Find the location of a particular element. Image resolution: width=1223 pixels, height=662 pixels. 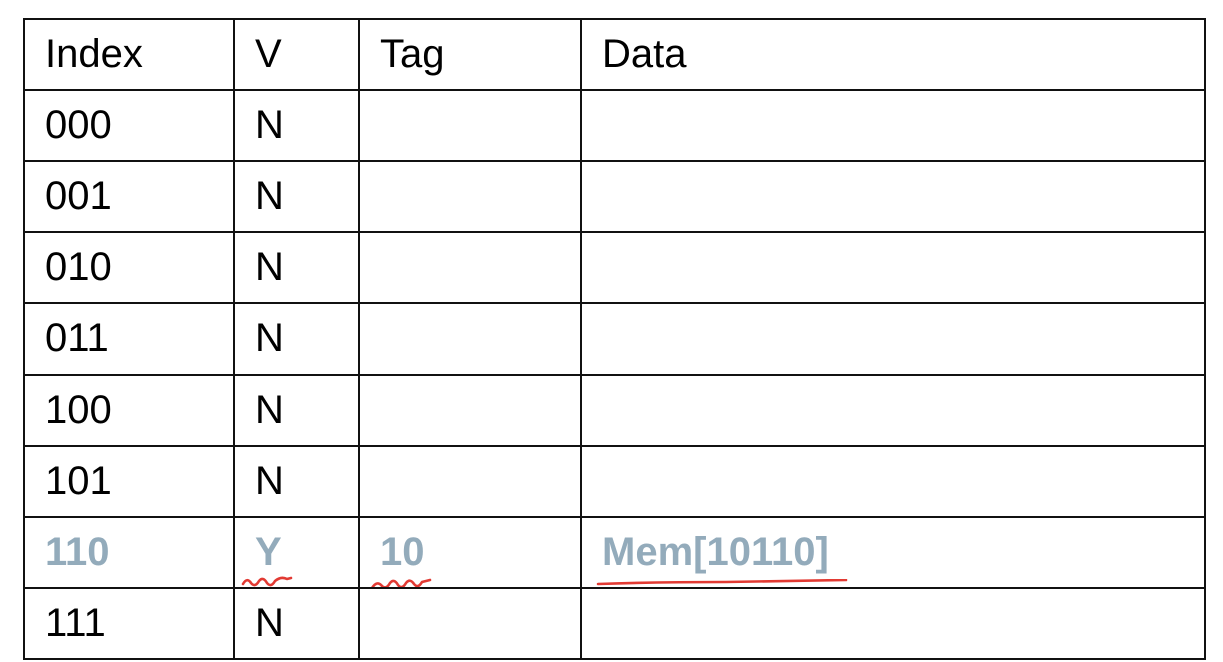

valid-text: Y is located at coordinates (268, 551).